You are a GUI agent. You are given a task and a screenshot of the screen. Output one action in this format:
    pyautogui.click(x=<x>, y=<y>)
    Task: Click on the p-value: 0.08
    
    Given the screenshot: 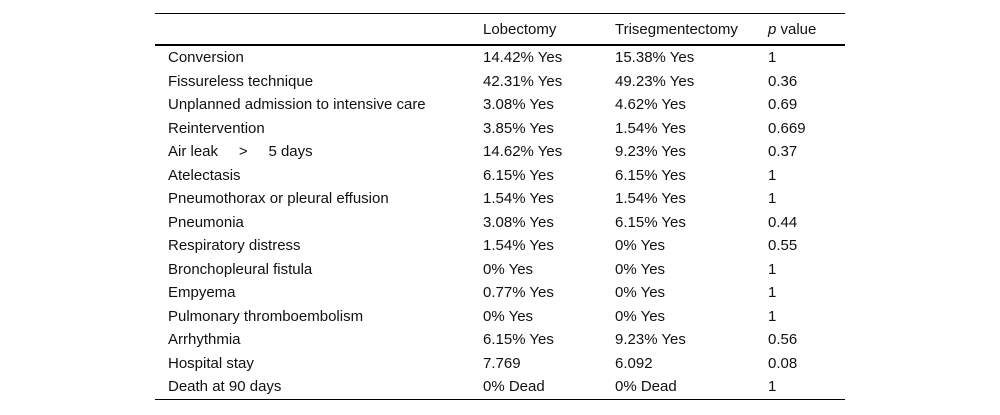 What is the action you would take?
    pyautogui.click(x=783, y=363)
    